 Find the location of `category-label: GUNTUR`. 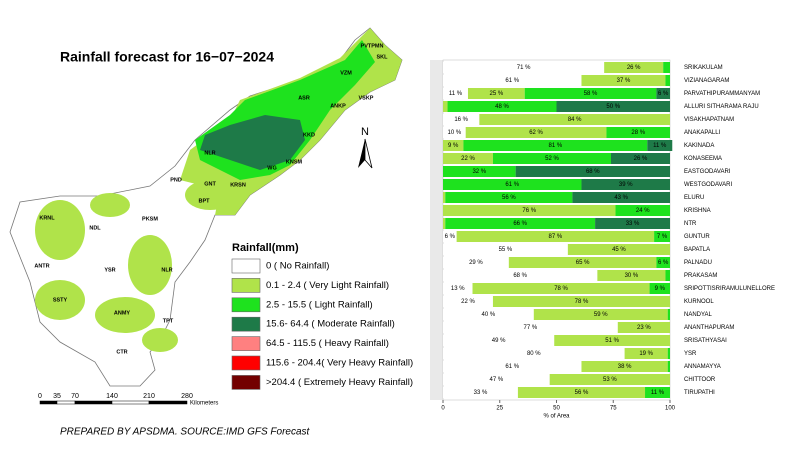

category-label: GUNTUR is located at coordinates (697, 237).